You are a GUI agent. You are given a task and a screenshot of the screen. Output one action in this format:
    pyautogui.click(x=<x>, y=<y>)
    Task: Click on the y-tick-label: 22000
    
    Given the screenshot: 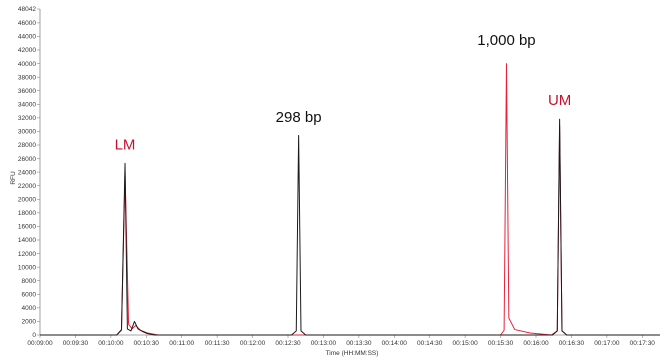 What is the action you would take?
    pyautogui.click(x=27, y=186)
    